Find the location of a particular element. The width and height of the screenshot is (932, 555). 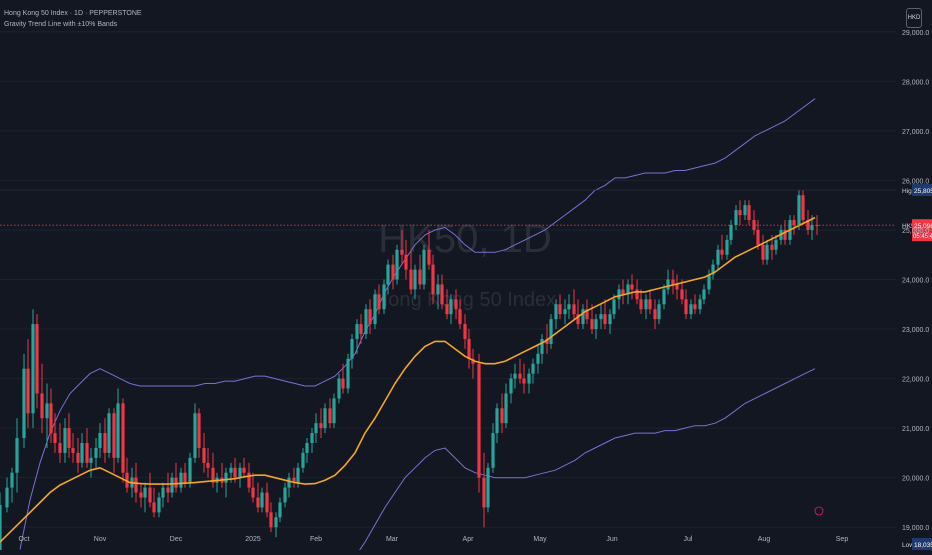

currency-button: HKD is located at coordinates (914, 18).